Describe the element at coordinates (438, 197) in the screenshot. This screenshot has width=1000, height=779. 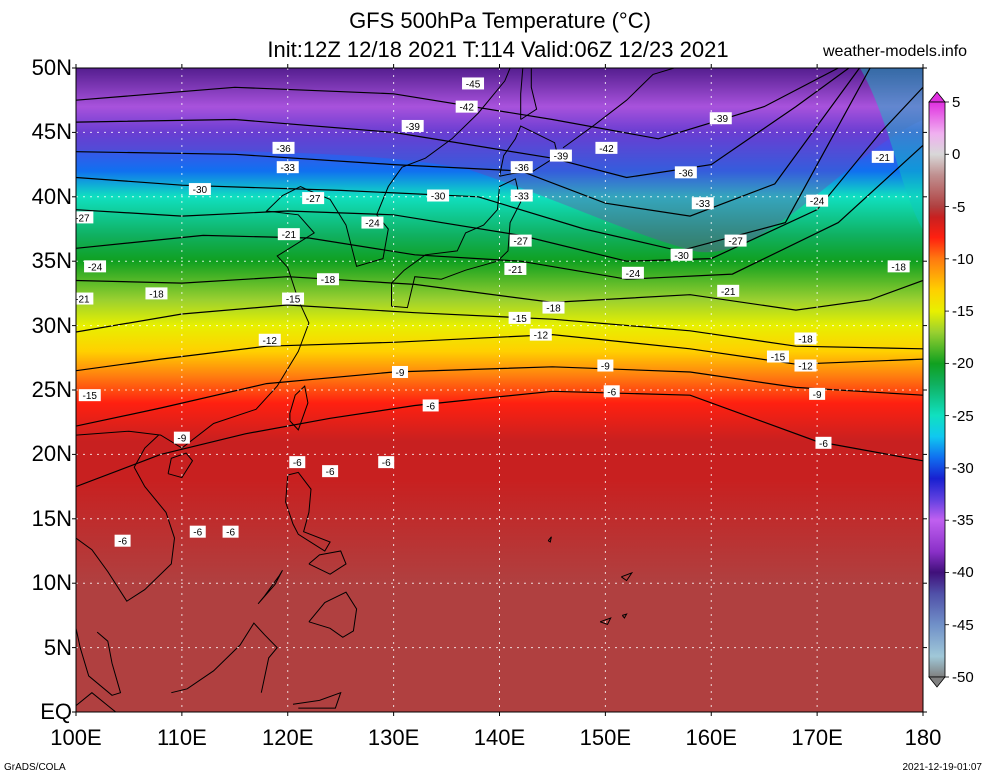
I see `contour-label-text: -30` at that location.